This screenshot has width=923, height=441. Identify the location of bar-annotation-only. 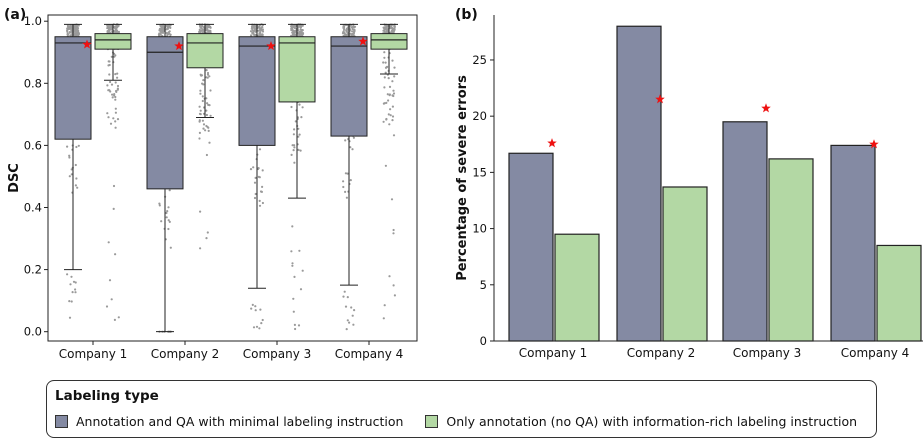
(791, 250).